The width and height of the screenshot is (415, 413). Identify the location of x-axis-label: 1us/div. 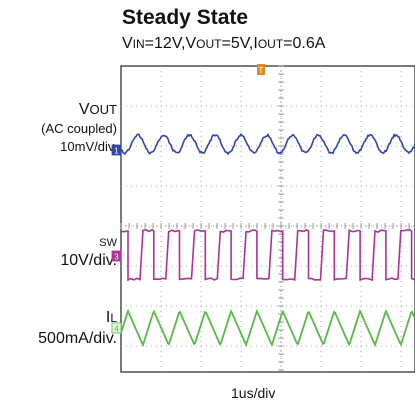
(253, 393).